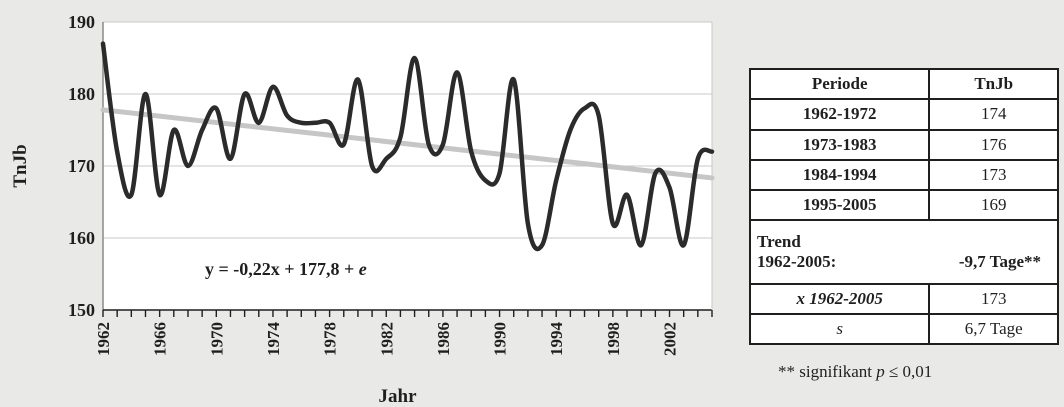 This screenshot has height=407, width=1064. What do you see at coordinates (827, 371) in the screenshot?
I see `footnote-prefix: ** signifikant` at bounding box center [827, 371].